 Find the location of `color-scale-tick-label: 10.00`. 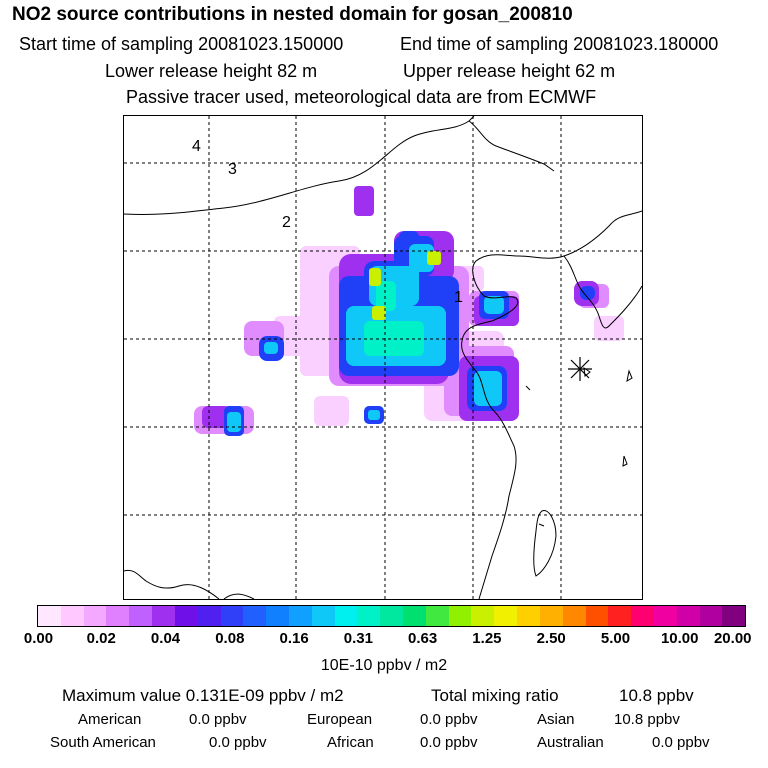

color-scale-tick-label: 10.00 is located at coordinates (679, 638).